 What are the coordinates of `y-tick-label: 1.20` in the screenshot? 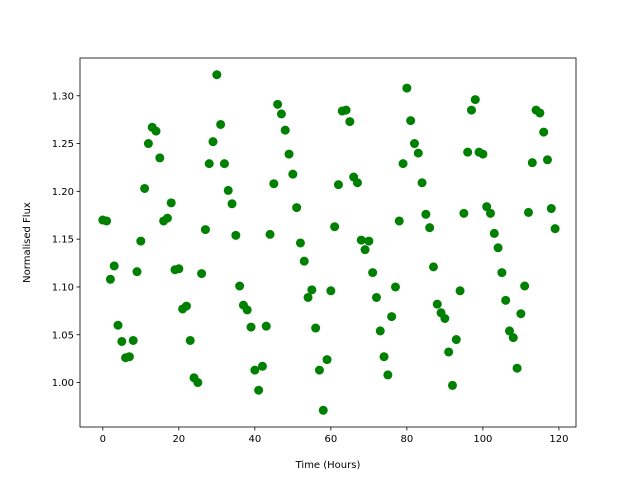 It's located at (63, 192).